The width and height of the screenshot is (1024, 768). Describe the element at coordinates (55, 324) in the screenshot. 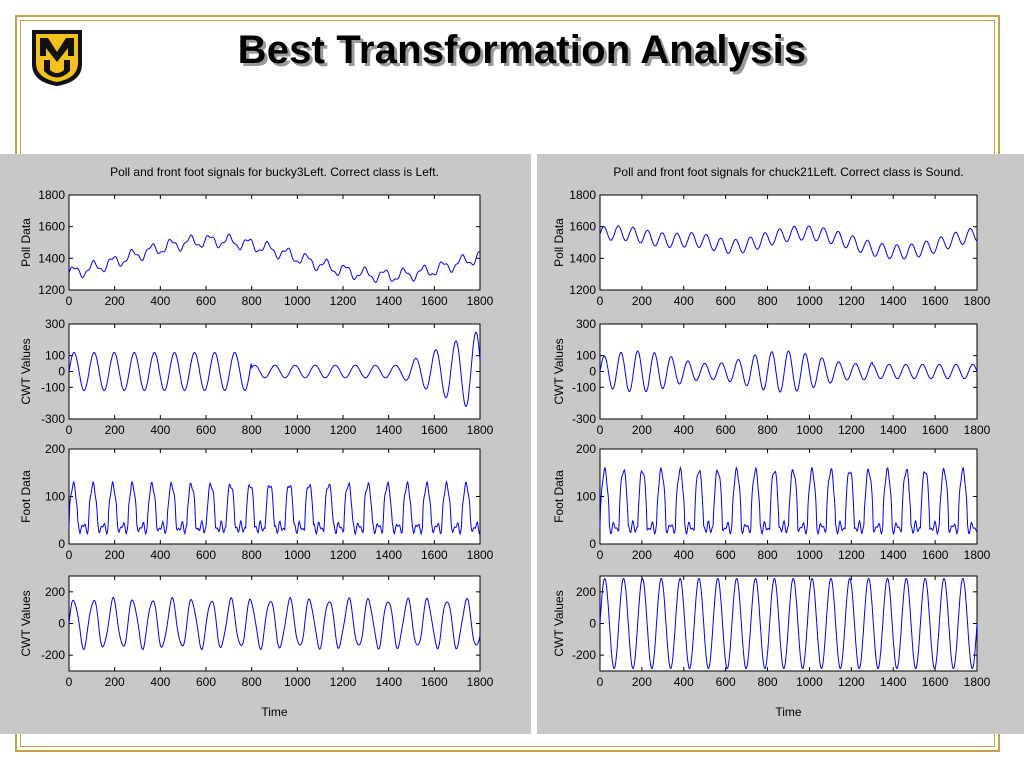

I see `y-tick-label: 300` at that location.